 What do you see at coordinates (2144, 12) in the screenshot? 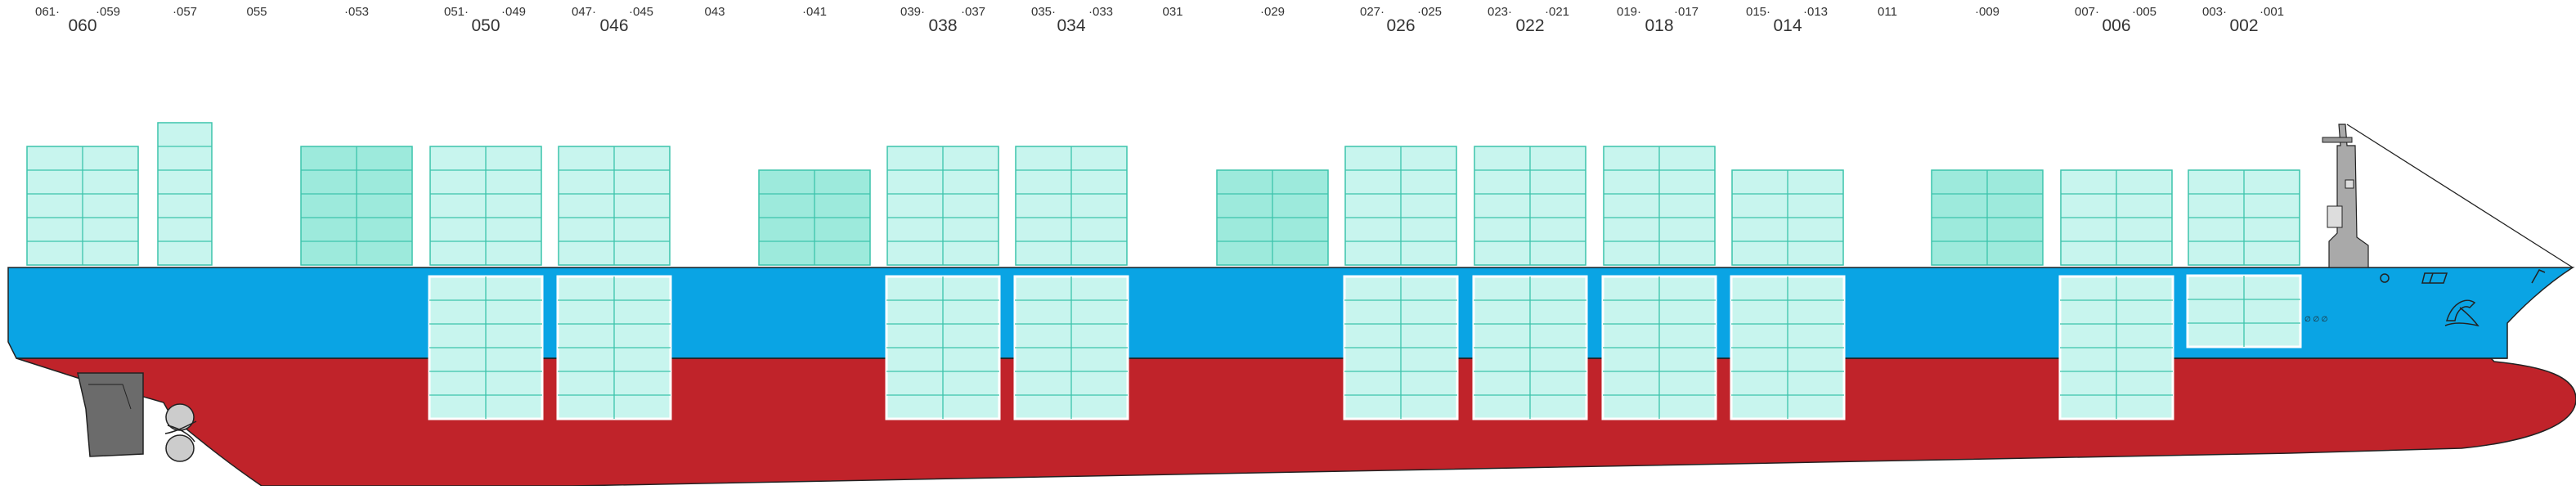
I see `bay-label-odd-5: ·005` at bounding box center [2144, 12].